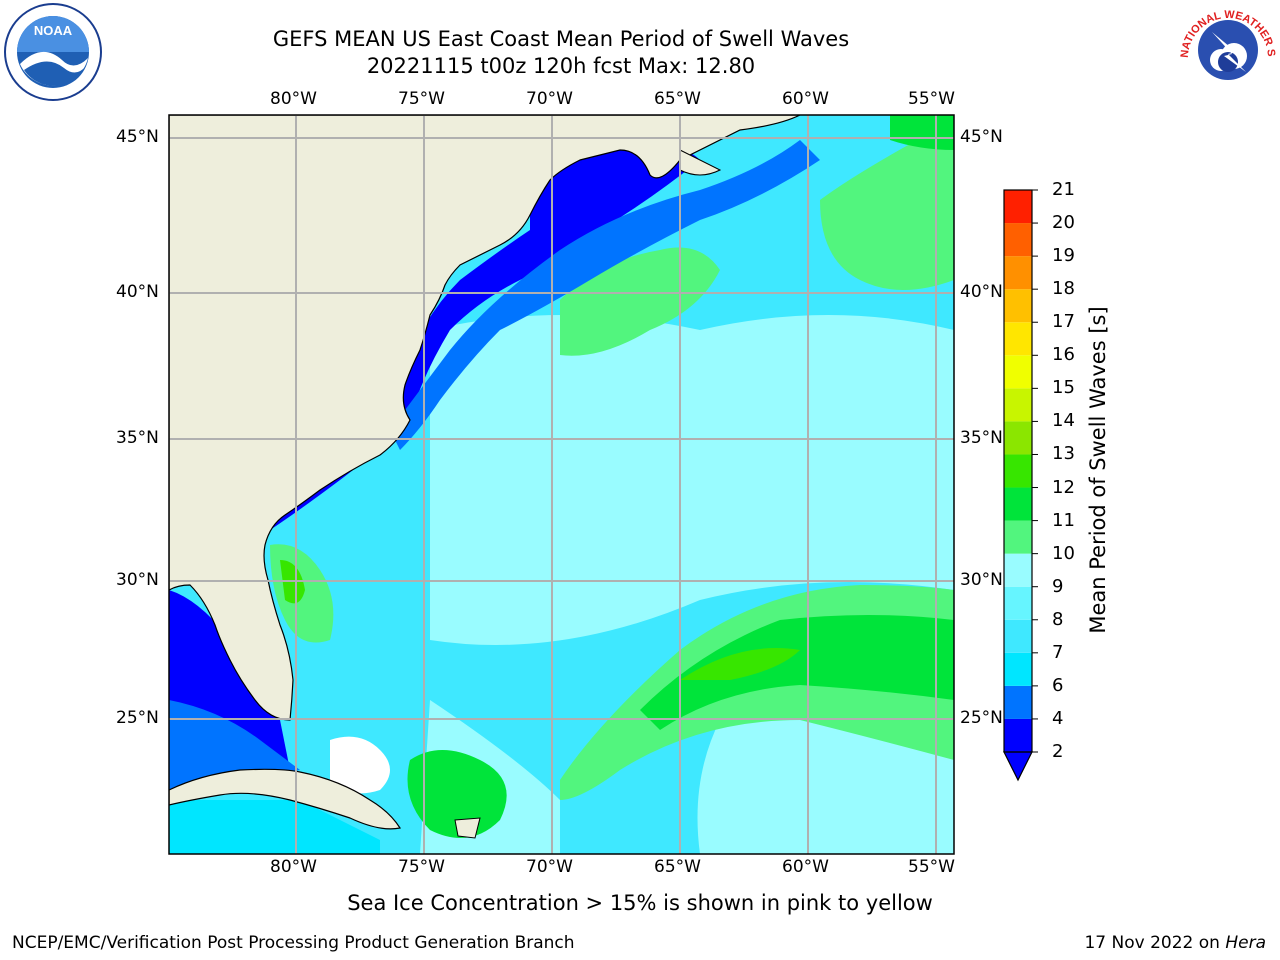  I want to click on colorbar-extend-min, so click(1018, 766).